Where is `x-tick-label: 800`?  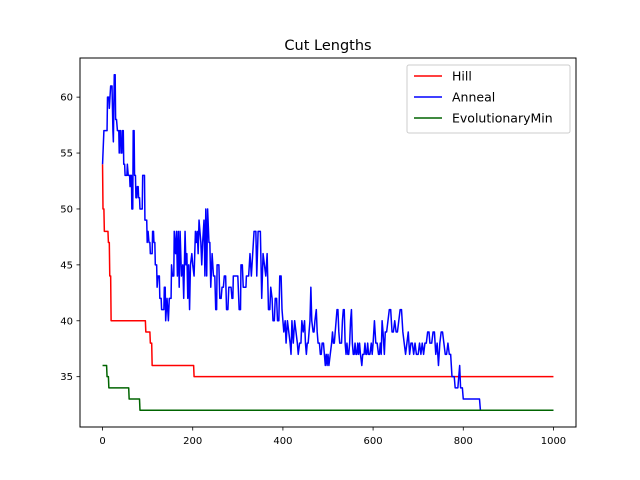
x-tick-label: 800 is located at coordinates (463, 441).